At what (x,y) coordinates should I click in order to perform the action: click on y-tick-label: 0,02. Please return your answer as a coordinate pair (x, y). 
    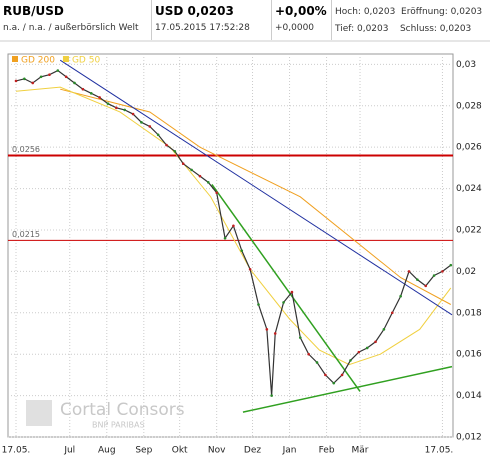
    Looking at the image, I should click on (466, 272).